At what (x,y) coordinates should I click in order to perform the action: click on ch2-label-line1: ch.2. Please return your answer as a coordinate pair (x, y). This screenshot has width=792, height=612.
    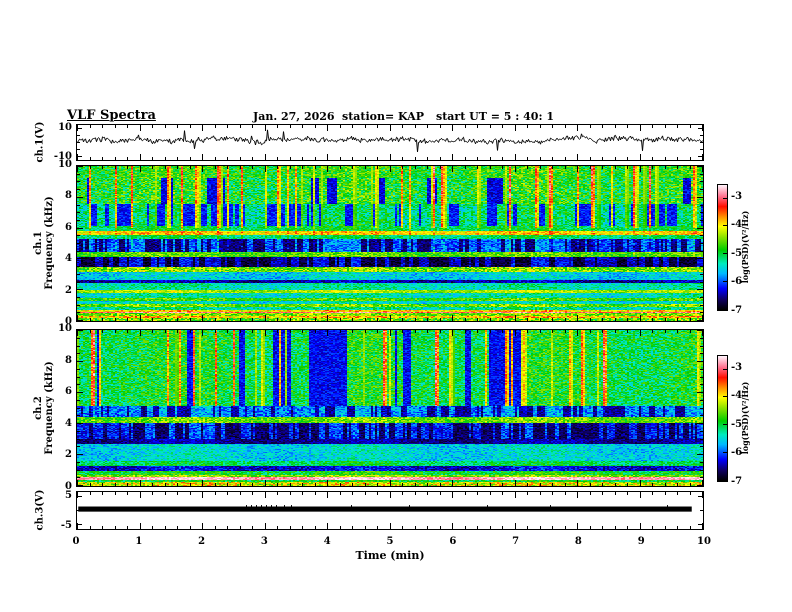
    Looking at the image, I should click on (38, 408).